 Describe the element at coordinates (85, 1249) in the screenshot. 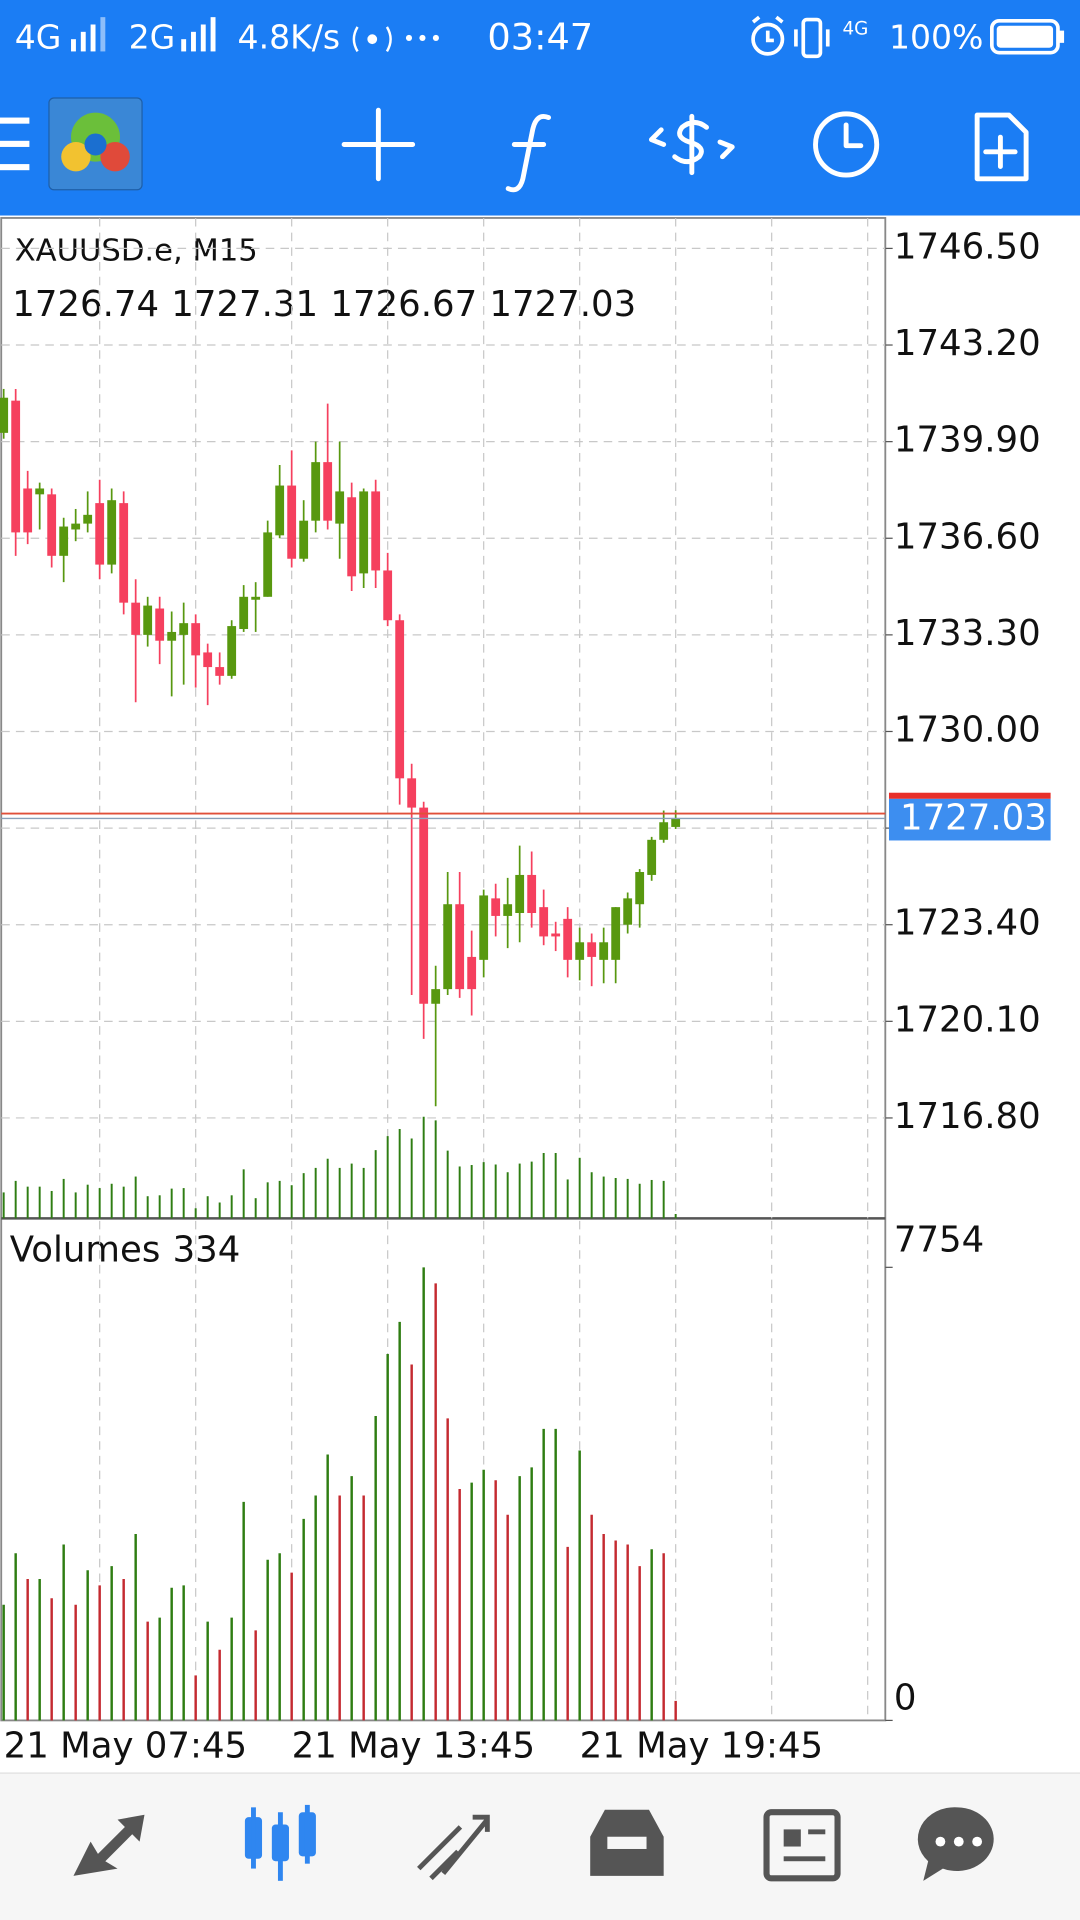

I see `volume-label: Volumes` at that location.